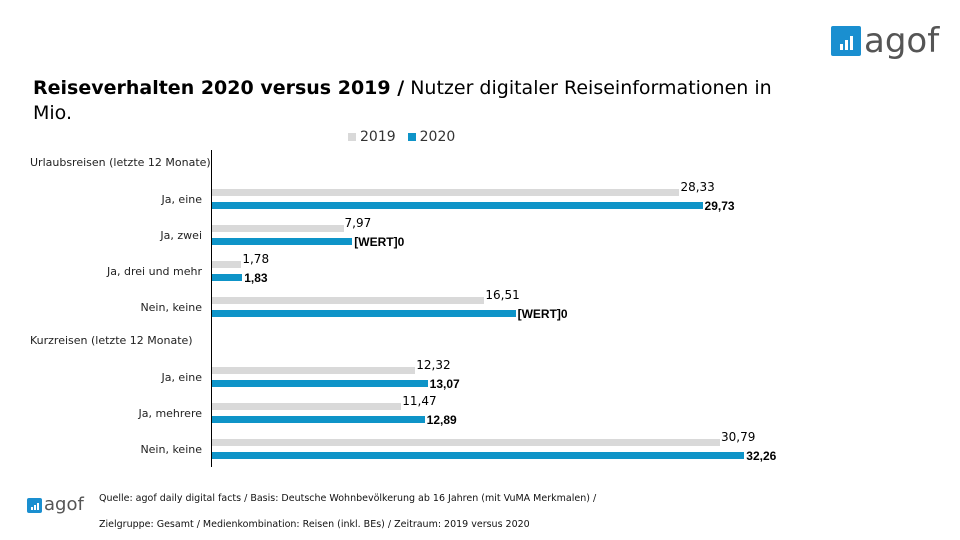 This screenshot has width=960, height=540. Describe the element at coordinates (437, 137) in the screenshot. I see `legend-label: 2020` at that location.